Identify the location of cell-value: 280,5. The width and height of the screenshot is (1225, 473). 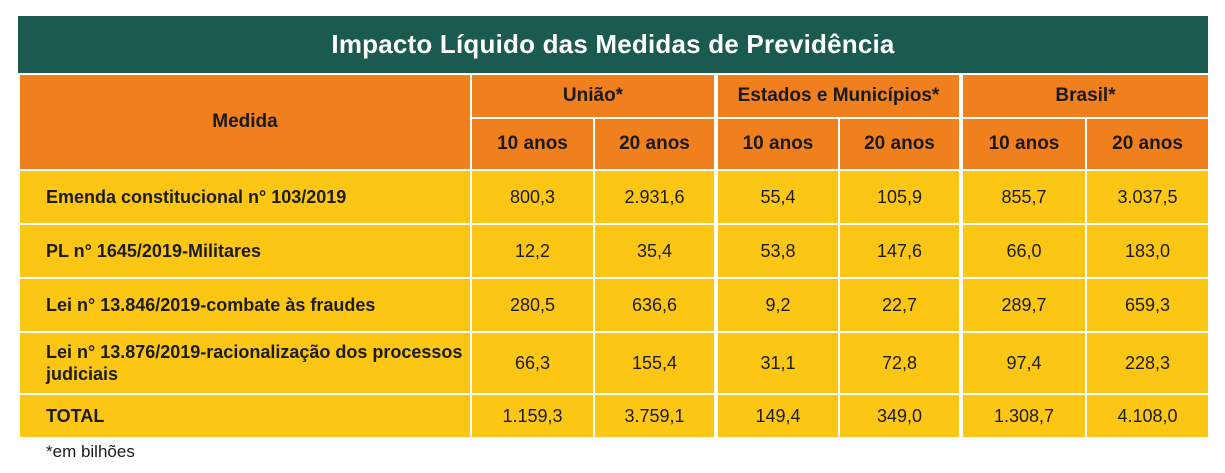
(532, 305).